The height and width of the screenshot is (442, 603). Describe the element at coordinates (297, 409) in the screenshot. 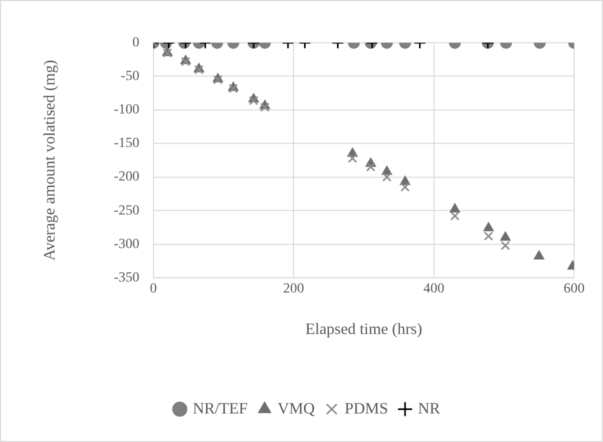

I see `legend-label: VMQ` at that location.